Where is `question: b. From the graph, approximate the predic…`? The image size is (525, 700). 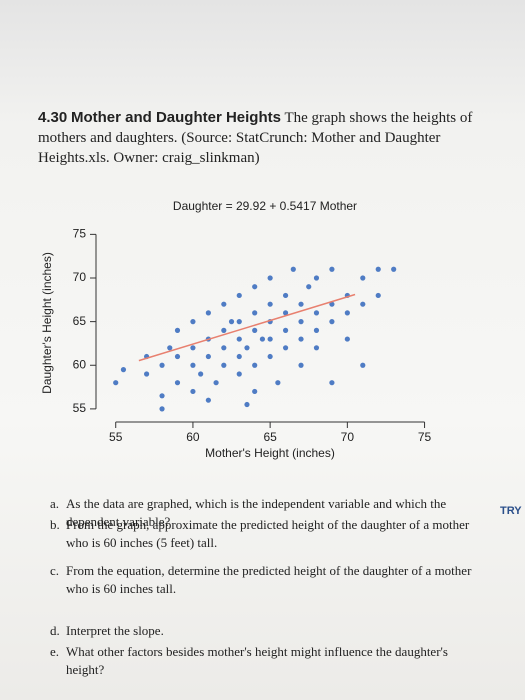 question: b. From the graph, approximate the predic… is located at coordinates (265, 534).